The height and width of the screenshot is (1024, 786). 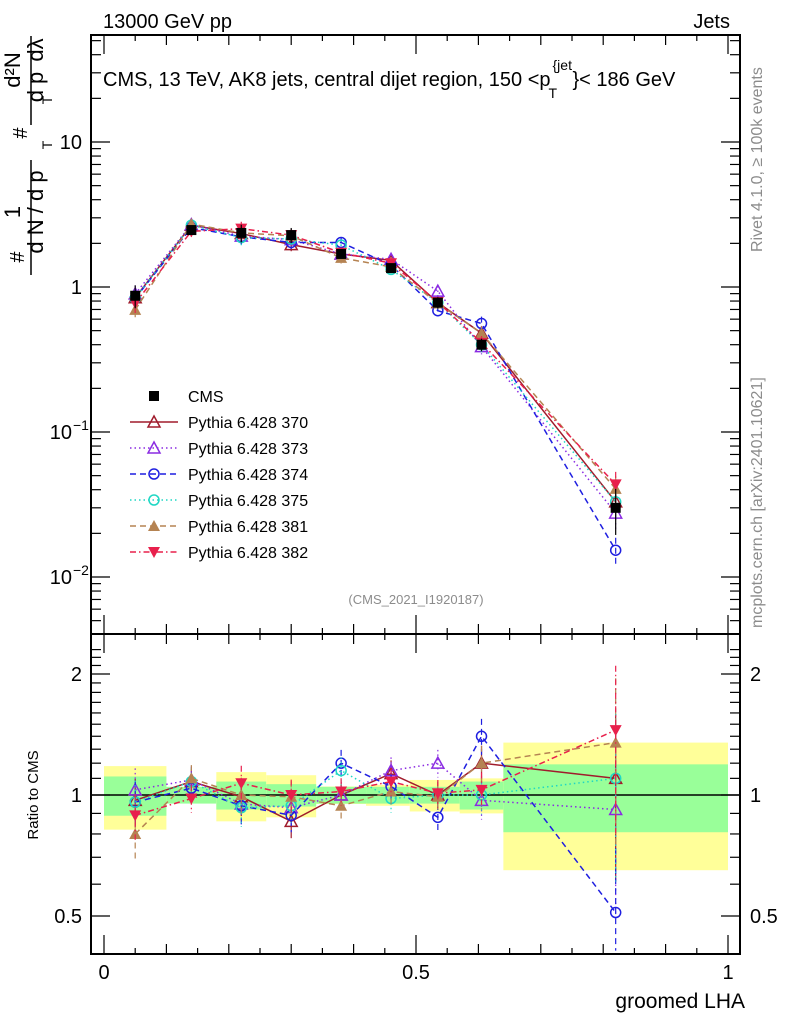 What do you see at coordinates (248, 449) in the screenshot?
I see `legend-label: Pythia 6.428 373` at bounding box center [248, 449].